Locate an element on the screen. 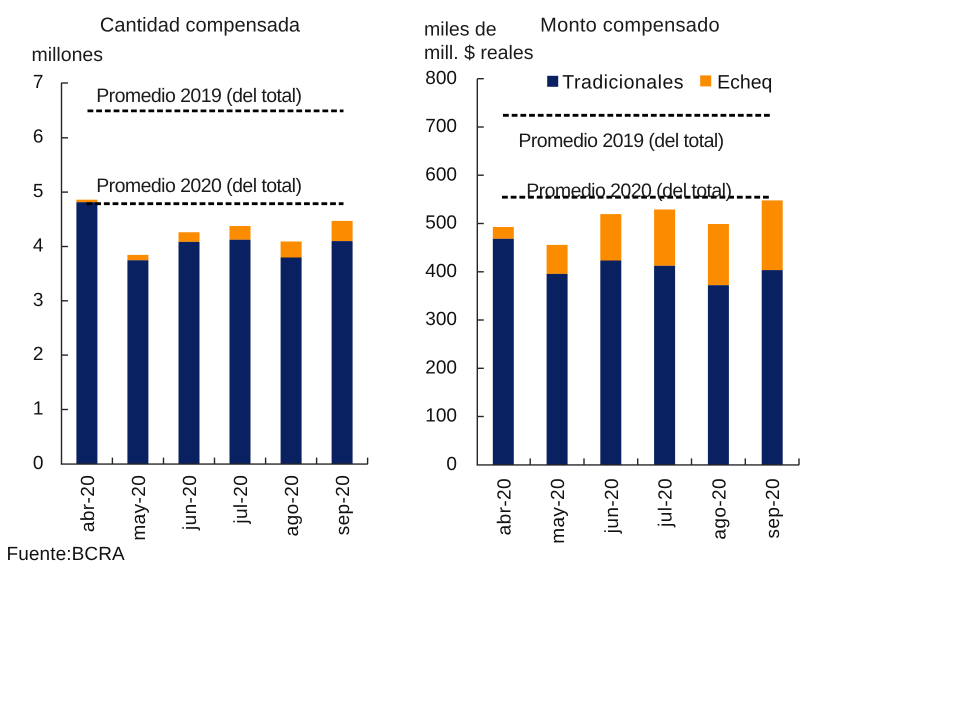 This screenshot has height=720, width=960. svg-text: mill. $ reales is located at coordinates (479, 53).